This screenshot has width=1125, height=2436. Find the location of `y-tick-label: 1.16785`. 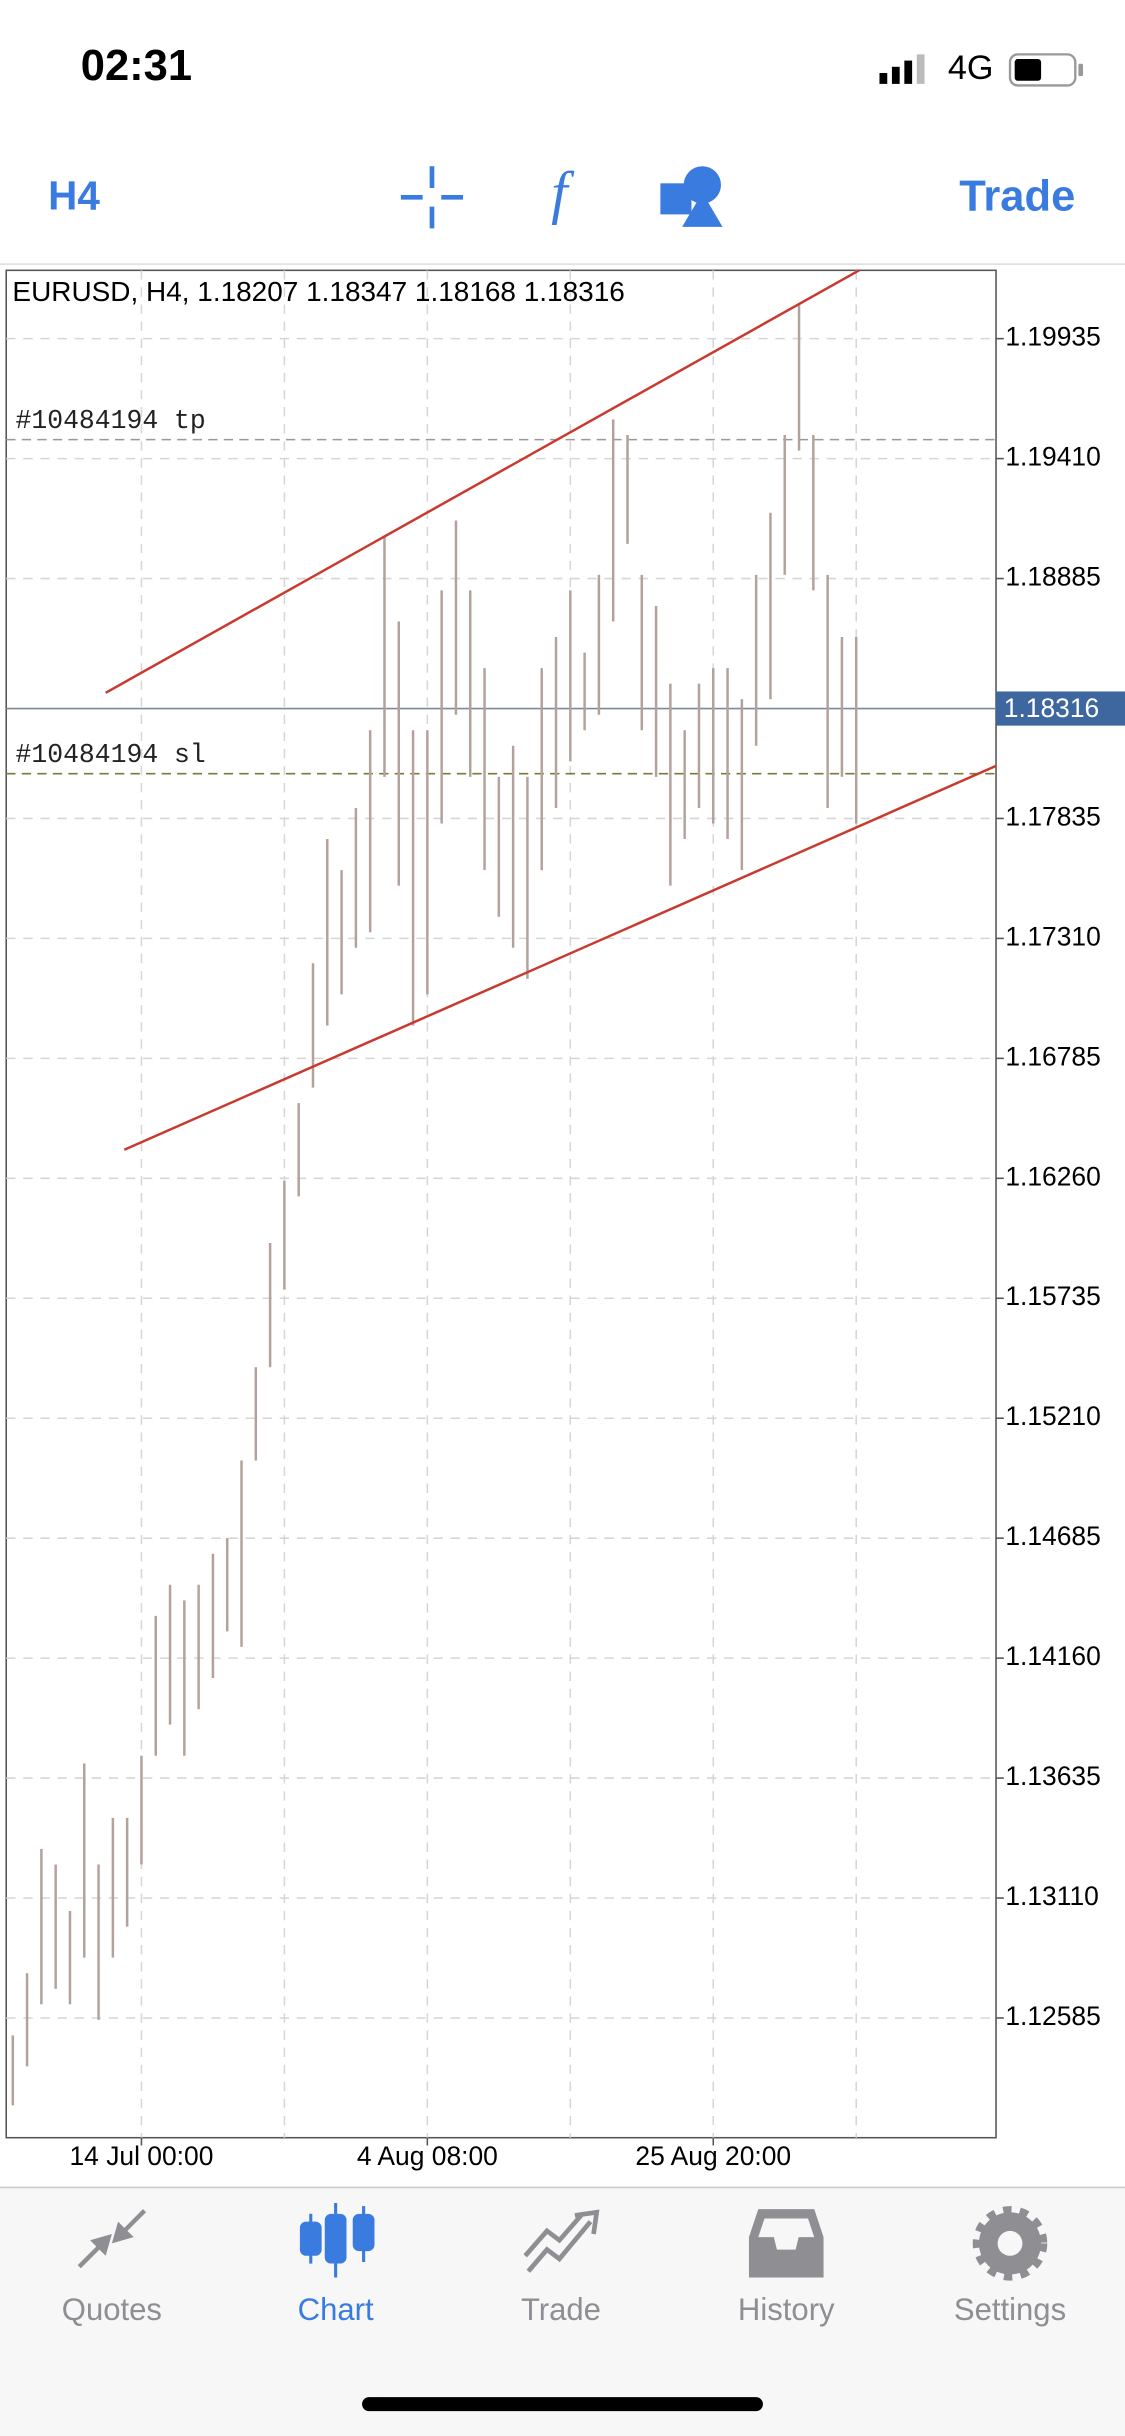

y-tick-label: 1.16785 is located at coordinates (1052, 1056).